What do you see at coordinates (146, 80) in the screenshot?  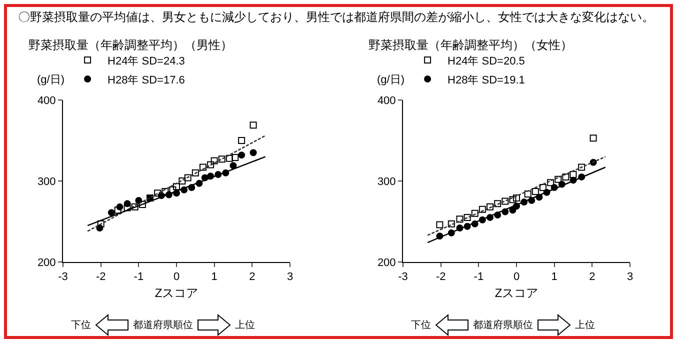 I see `legend-label: H28年 SD=17.6` at bounding box center [146, 80].